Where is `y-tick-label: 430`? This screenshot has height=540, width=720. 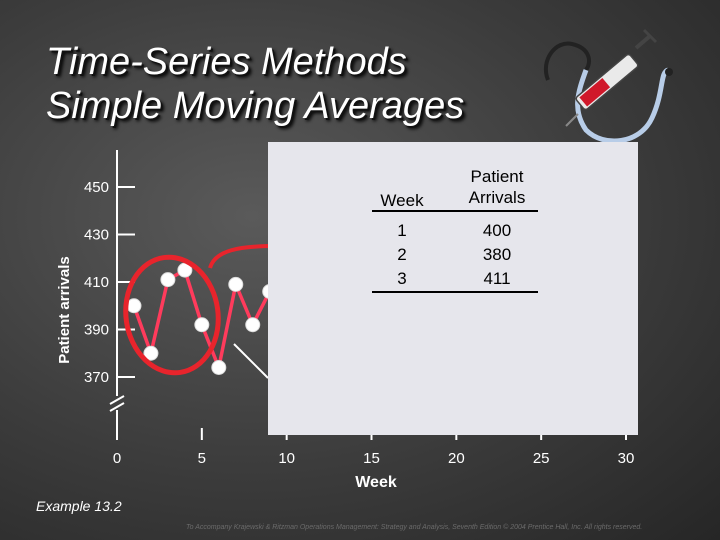
y-tick-label: 430 is located at coordinates (96, 235).